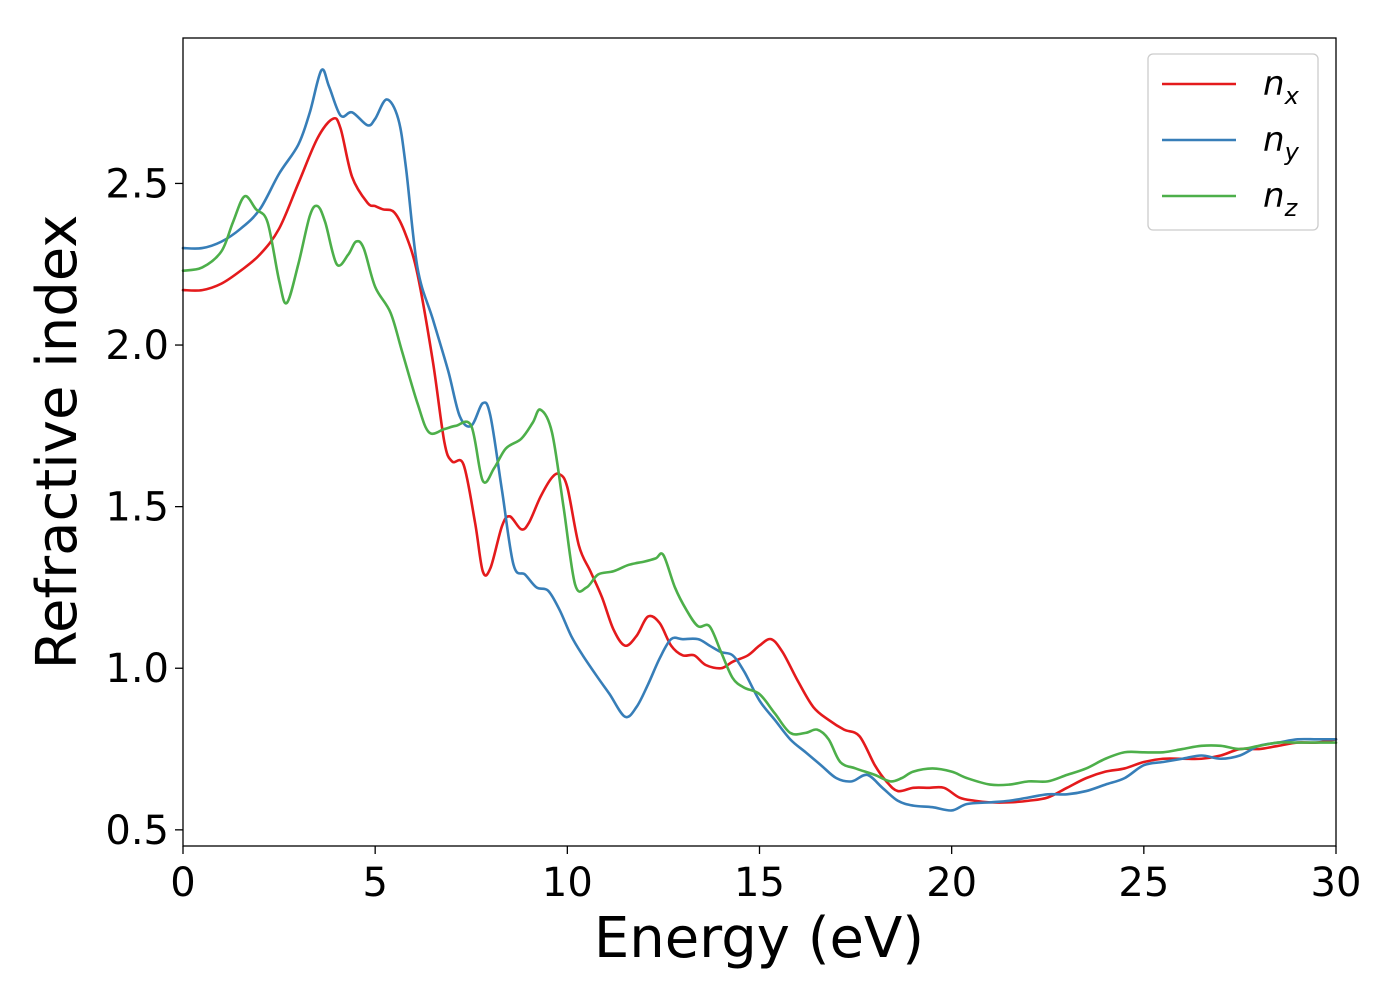 The image size is (1400, 1000). I want to click on legend-frame, so click(1233, 142).